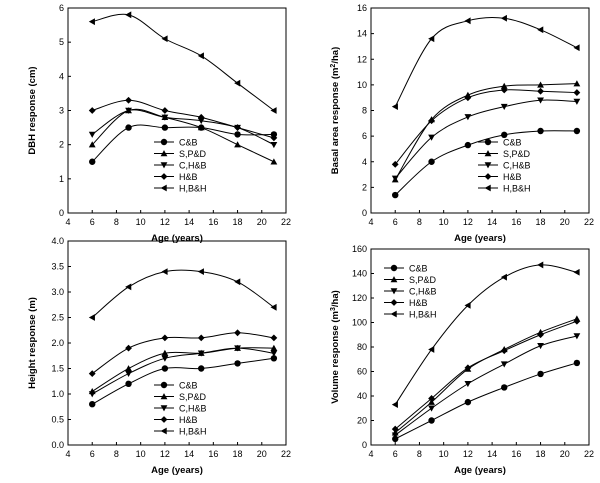 The image size is (600, 483). Describe the element at coordinates (57, 267) in the screenshot. I see `y-tick-label: 3.5` at that location.